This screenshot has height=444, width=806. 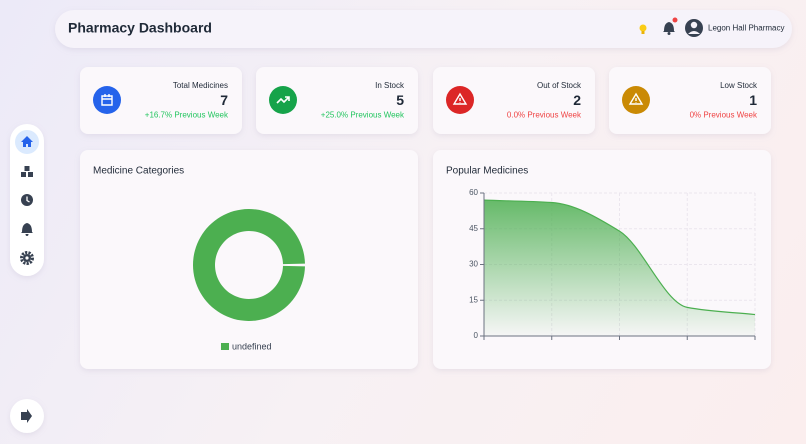 What do you see at coordinates (577, 100) in the screenshot?
I see `stat-value: 2` at bounding box center [577, 100].